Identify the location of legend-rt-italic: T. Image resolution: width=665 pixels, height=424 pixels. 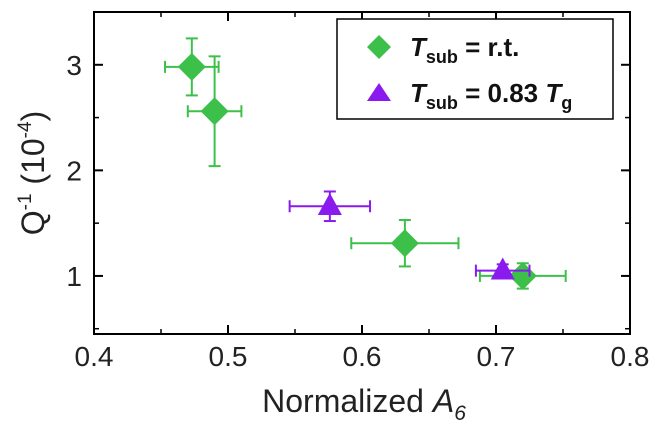
(419, 47).